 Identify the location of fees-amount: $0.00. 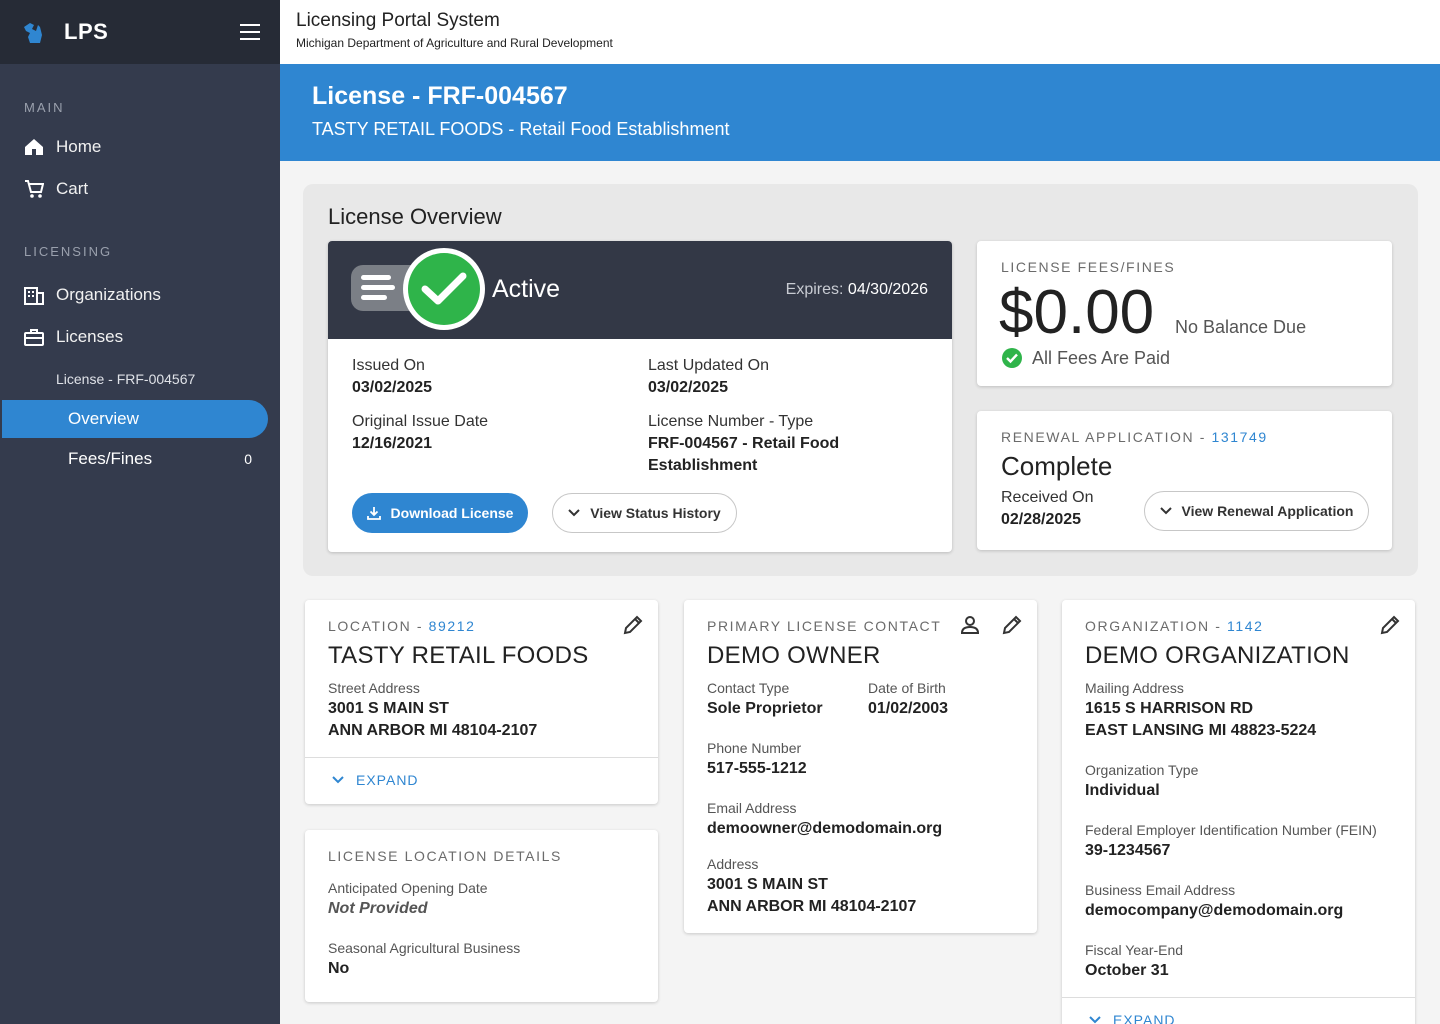
(1077, 312).